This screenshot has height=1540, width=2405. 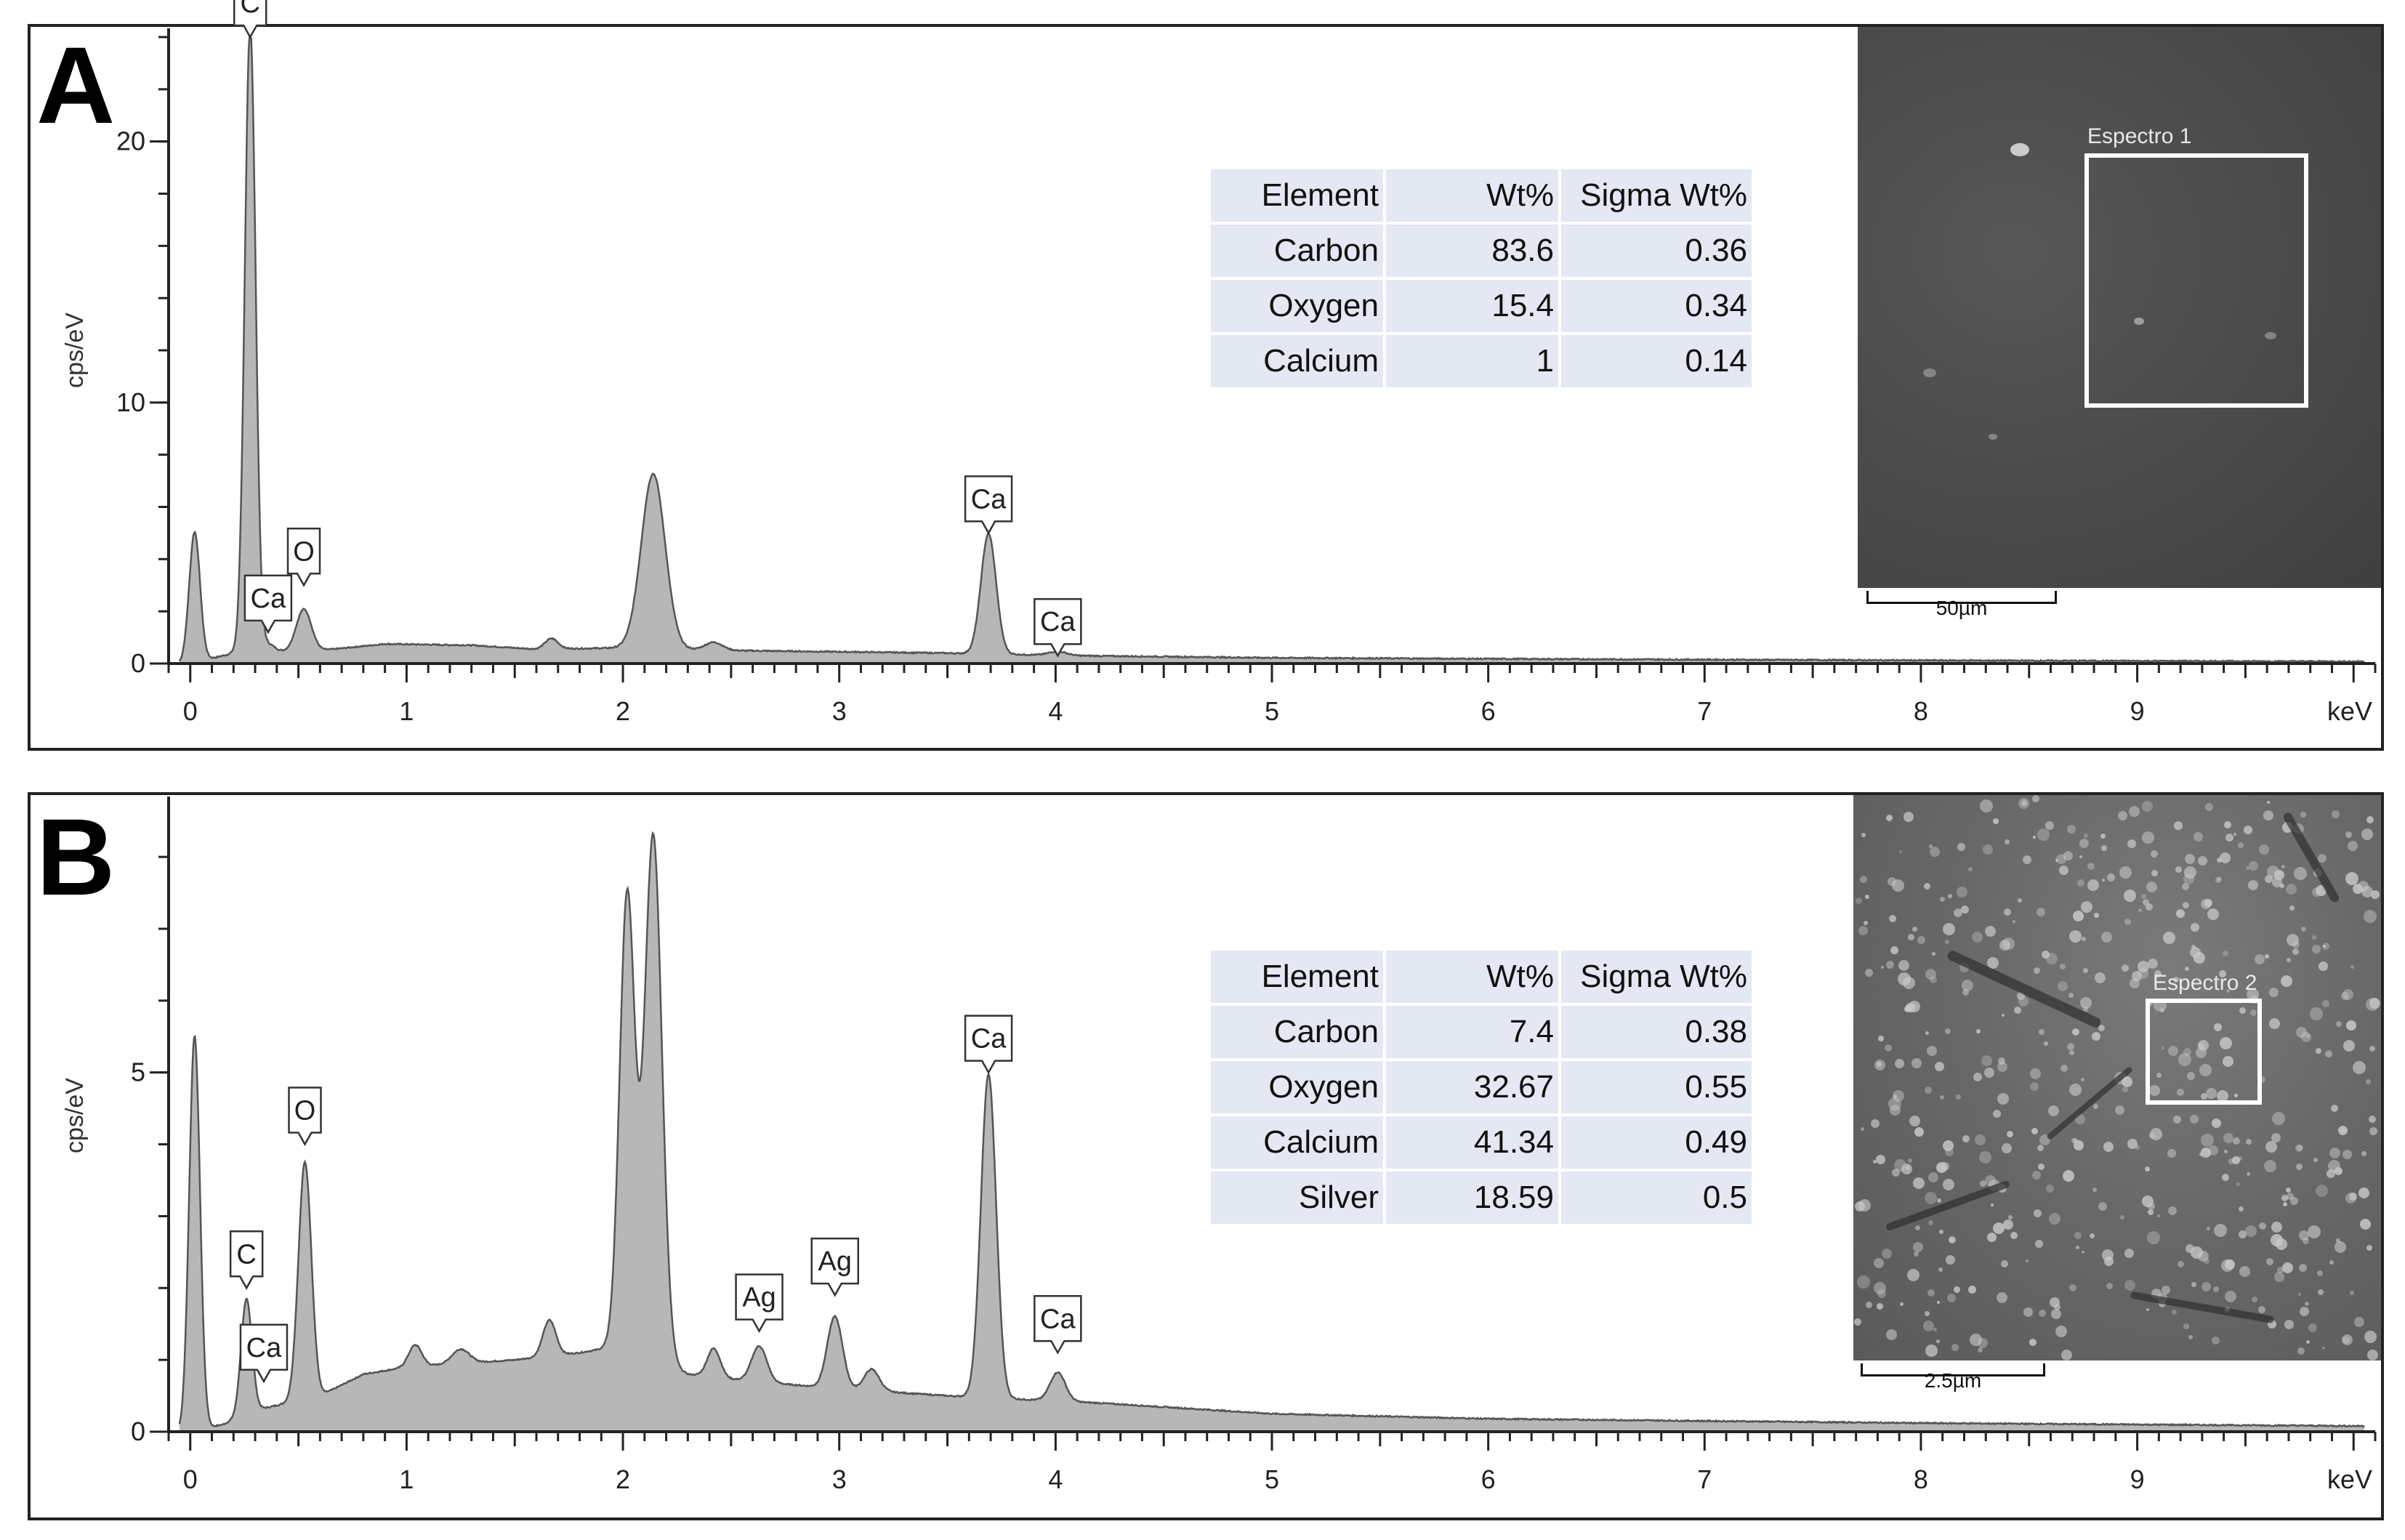 I want to click on peak-label: Ag, so click(x=759, y=1298).